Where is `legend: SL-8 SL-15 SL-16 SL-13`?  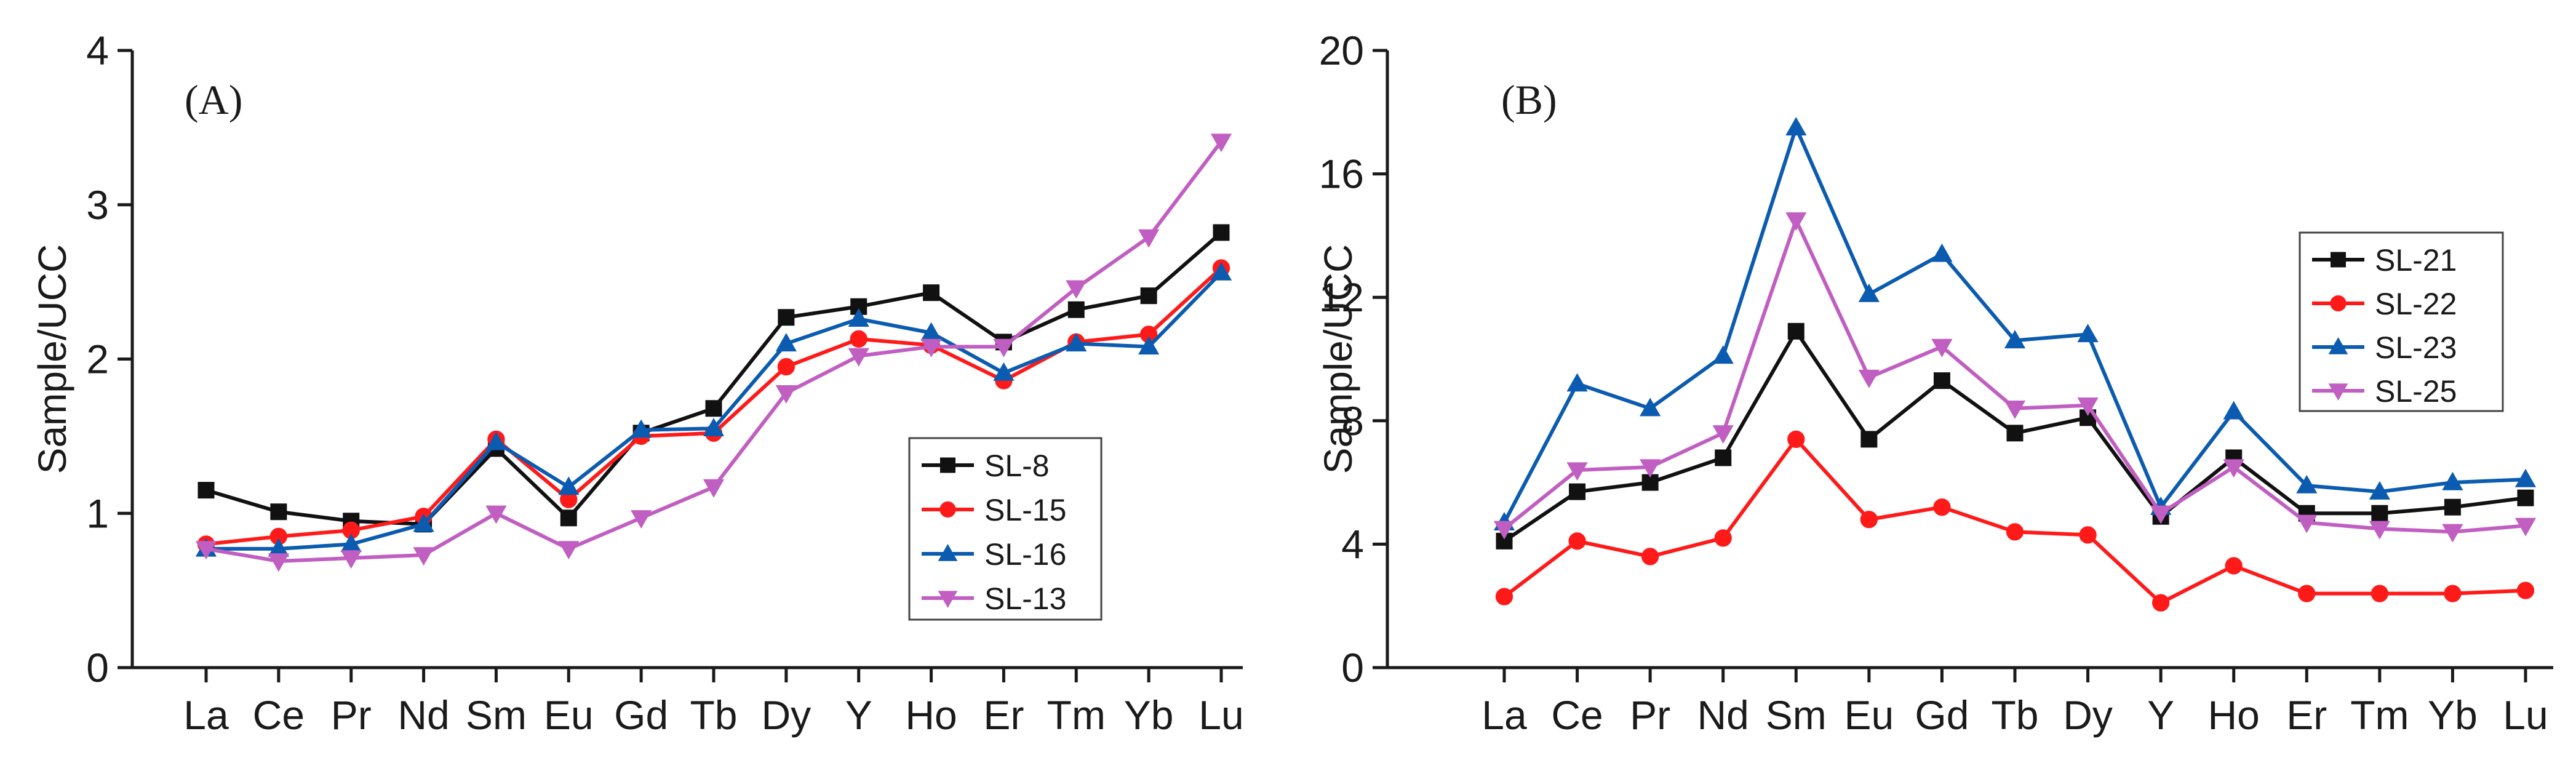 legend: SL-8 SL-15 SL-16 SL-13 is located at coordinates (1005, 529).